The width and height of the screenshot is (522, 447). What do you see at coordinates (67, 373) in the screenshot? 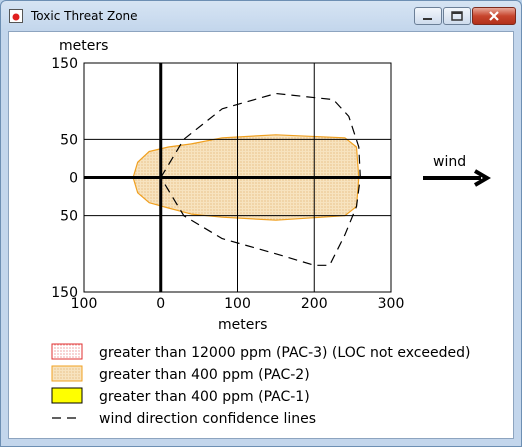
I see `legend-swatch-pac2` at bounding box center [67, 373].